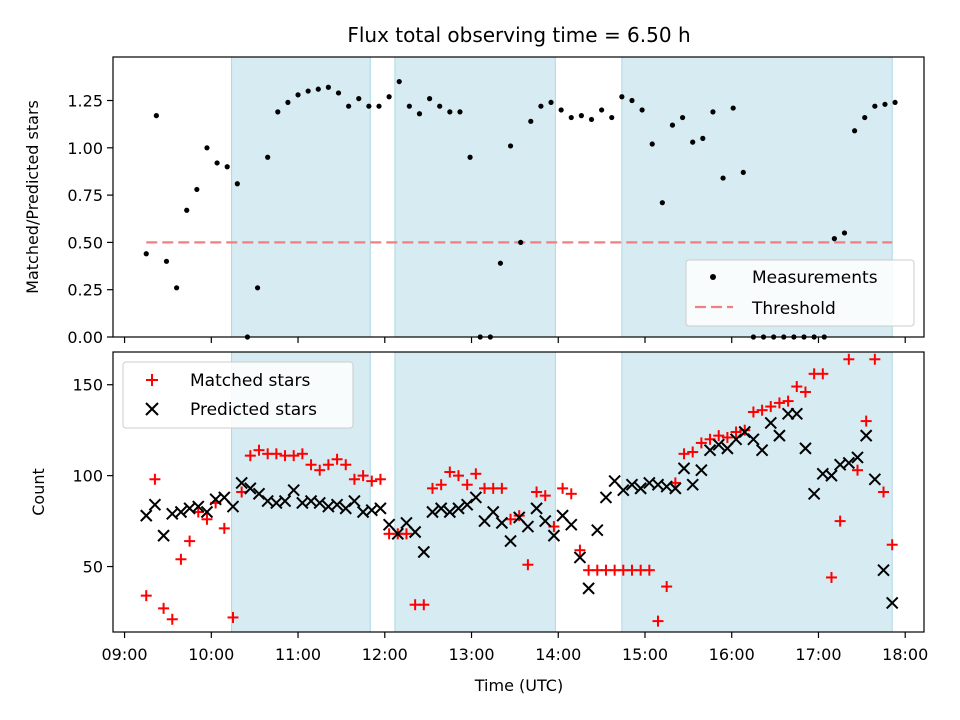  I want to click on legend-dot-marker, so click(713, 277).